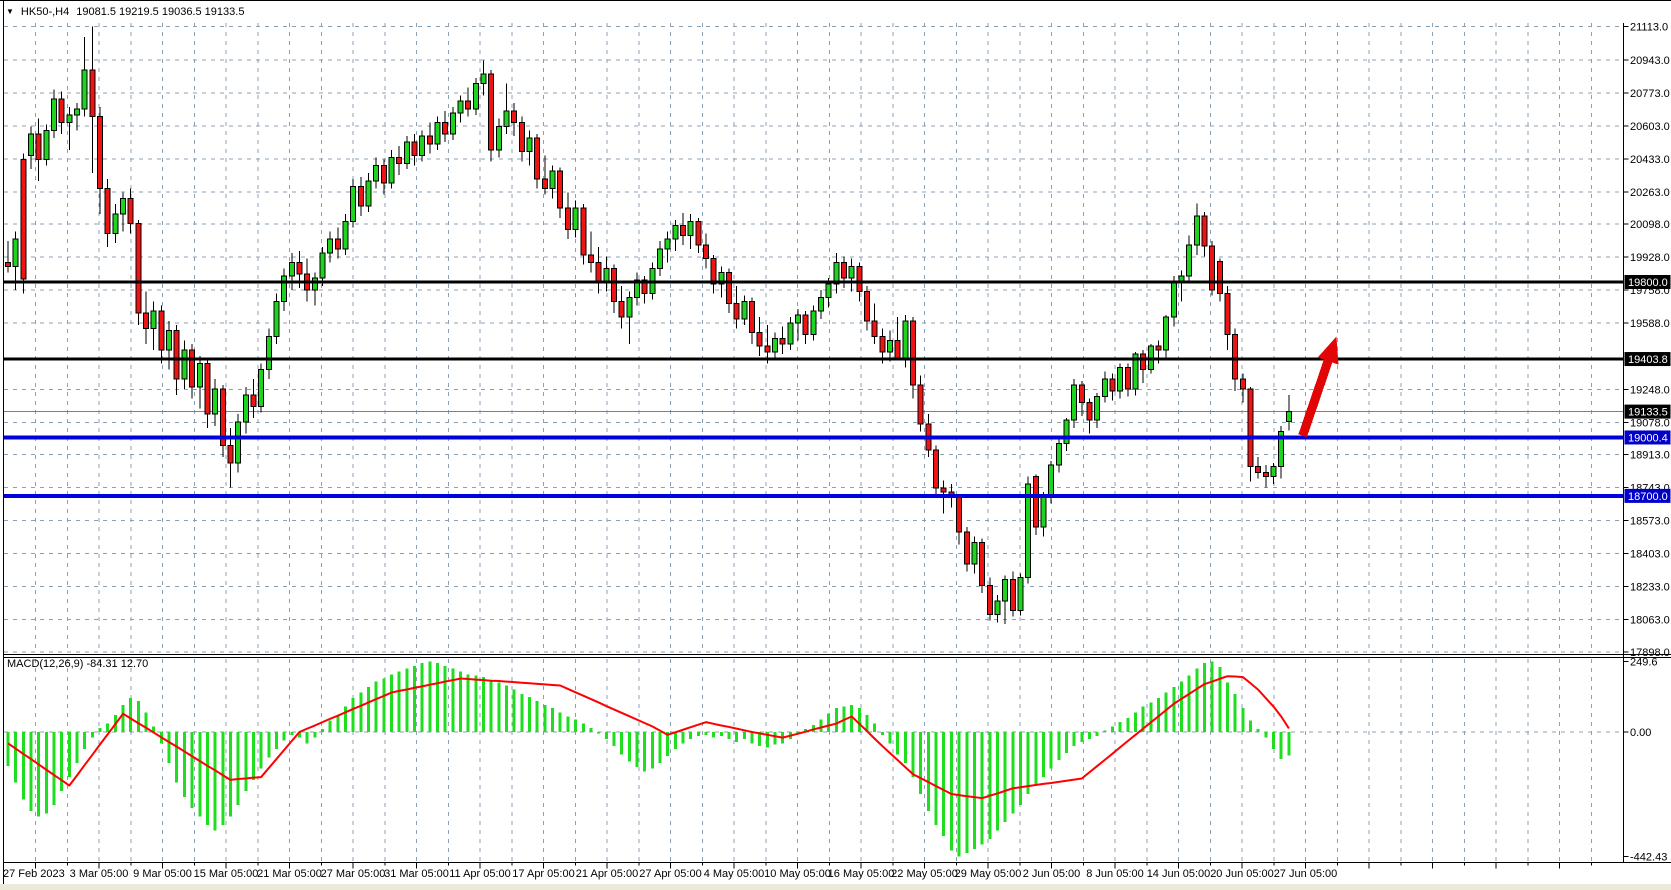 The width and height of the screenshot is (1671, 890). I want to click on price-axis-label: 18913.0, so click(1650, 455).